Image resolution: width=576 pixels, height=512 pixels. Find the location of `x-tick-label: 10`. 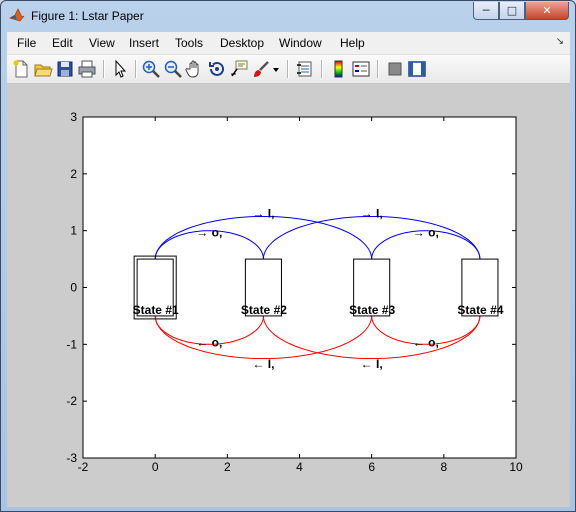

x-tick-label: 10 is located at coordinates (516, 467).